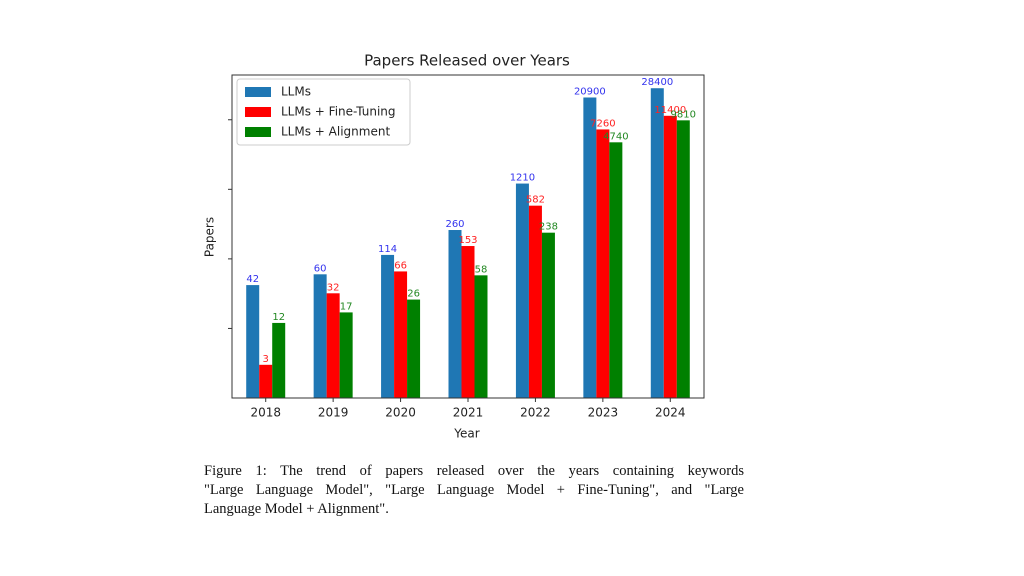 This screenshot has width=1024, height=576. What do you see at coordinates (400, 265) in the screenshot?
I see `value-label: 66` at bounding box center [400, 265].